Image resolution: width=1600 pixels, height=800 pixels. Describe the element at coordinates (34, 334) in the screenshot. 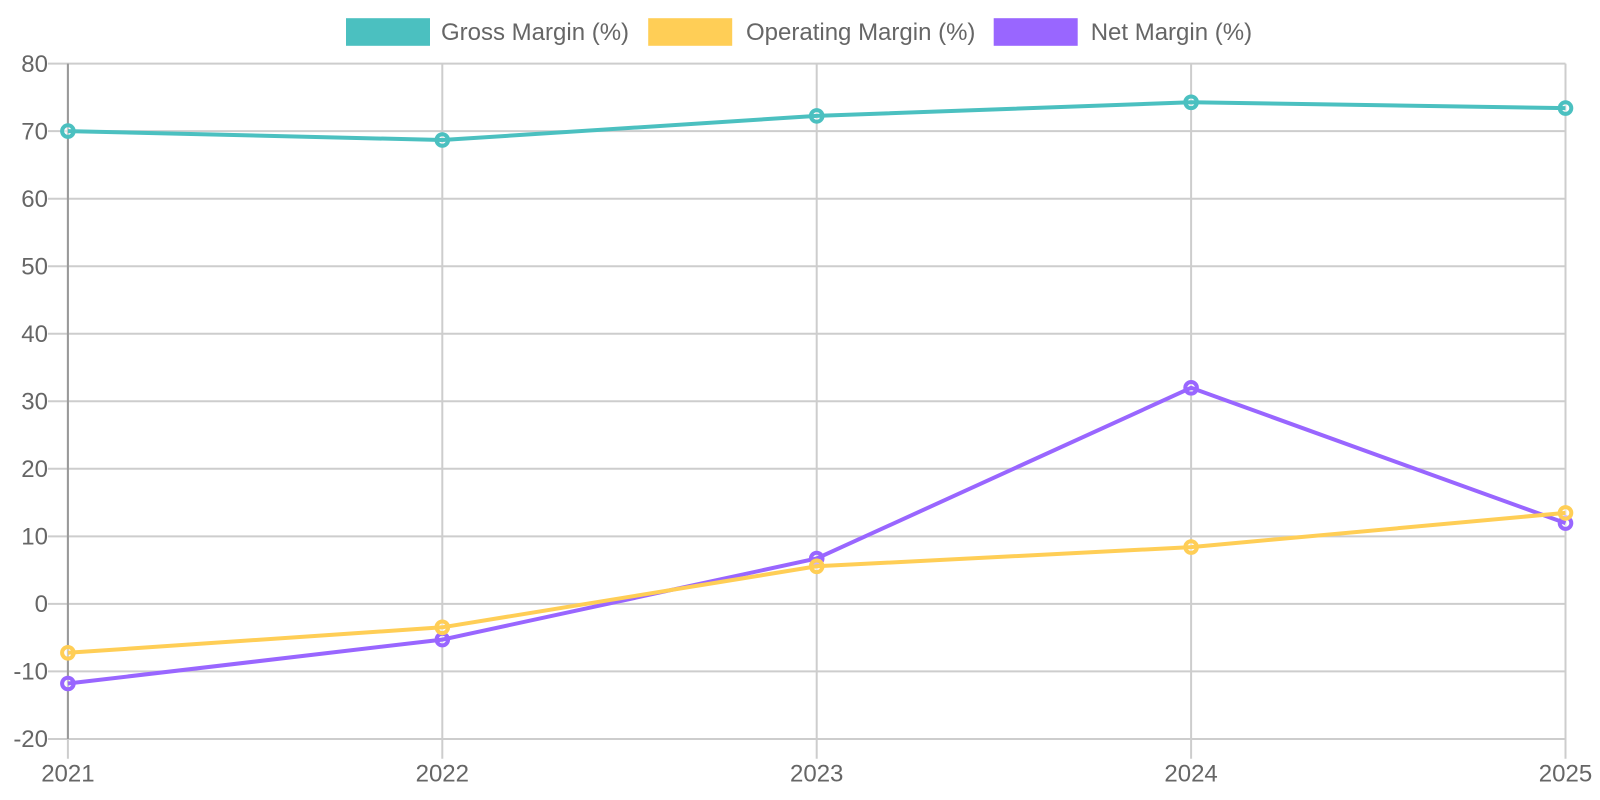

I see `svg-text: 40` at that location.